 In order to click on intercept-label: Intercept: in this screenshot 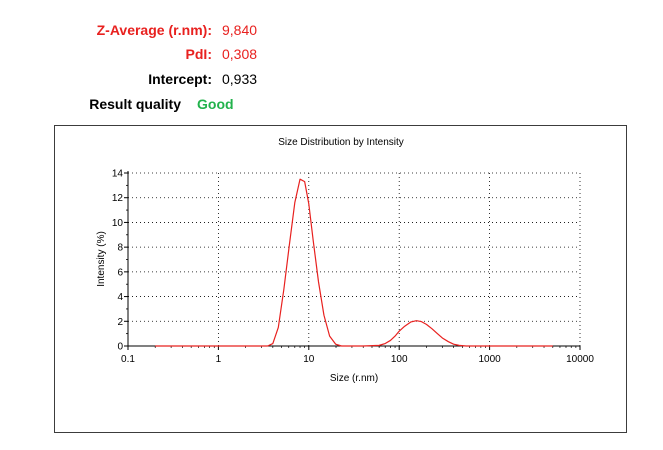, I will do `click(180, 79)`.